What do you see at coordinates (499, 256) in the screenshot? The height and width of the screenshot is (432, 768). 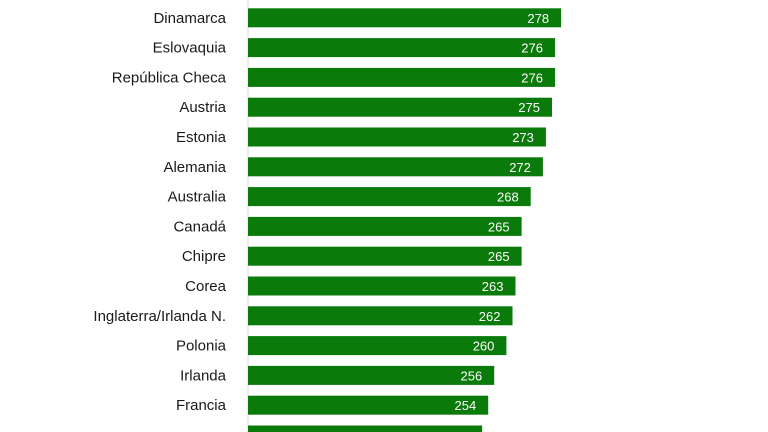 I see `value-label-9: 265` at bounding box center [499, 256].